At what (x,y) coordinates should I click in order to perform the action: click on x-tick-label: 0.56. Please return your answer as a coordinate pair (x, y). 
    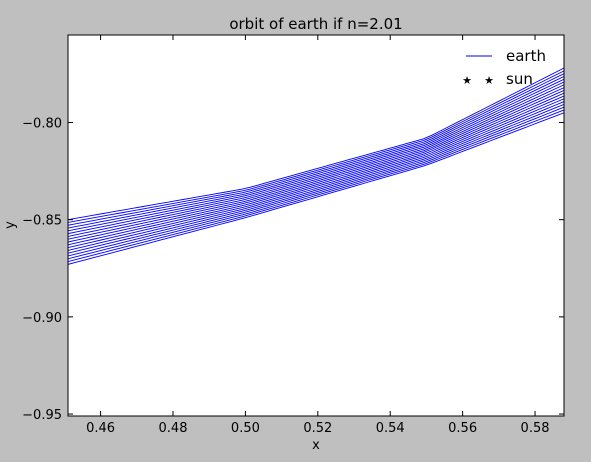
    Looking at the image, I should click on (462, 428).